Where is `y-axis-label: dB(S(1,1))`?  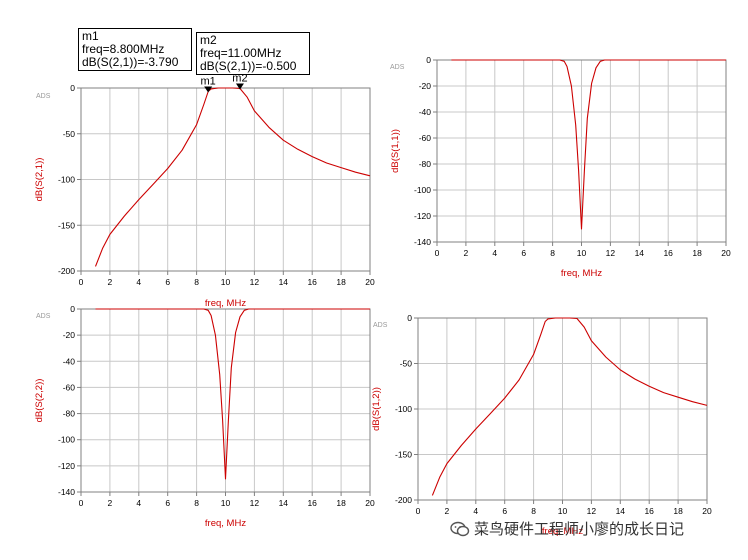 y-axis-label: dB(S(1,1)) is located at coordinates (395, 151).